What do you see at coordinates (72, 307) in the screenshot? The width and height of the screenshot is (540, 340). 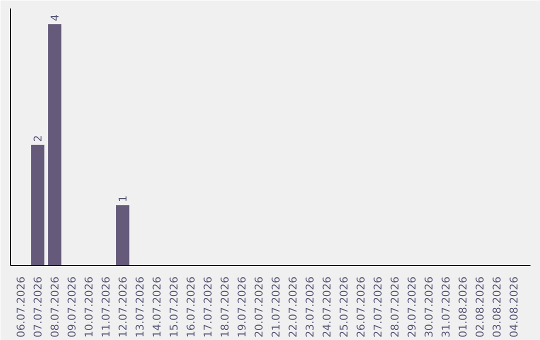 I see `x-tick-label: 09.07.2026` at bounding box center [72, 307].